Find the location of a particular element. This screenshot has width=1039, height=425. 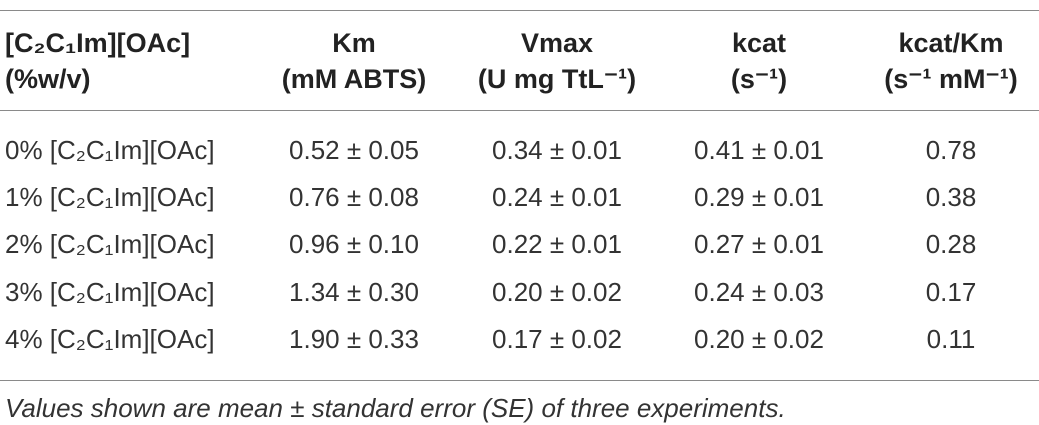

cell-kcat-km: 0.11 is located at coordinates (951, 339).